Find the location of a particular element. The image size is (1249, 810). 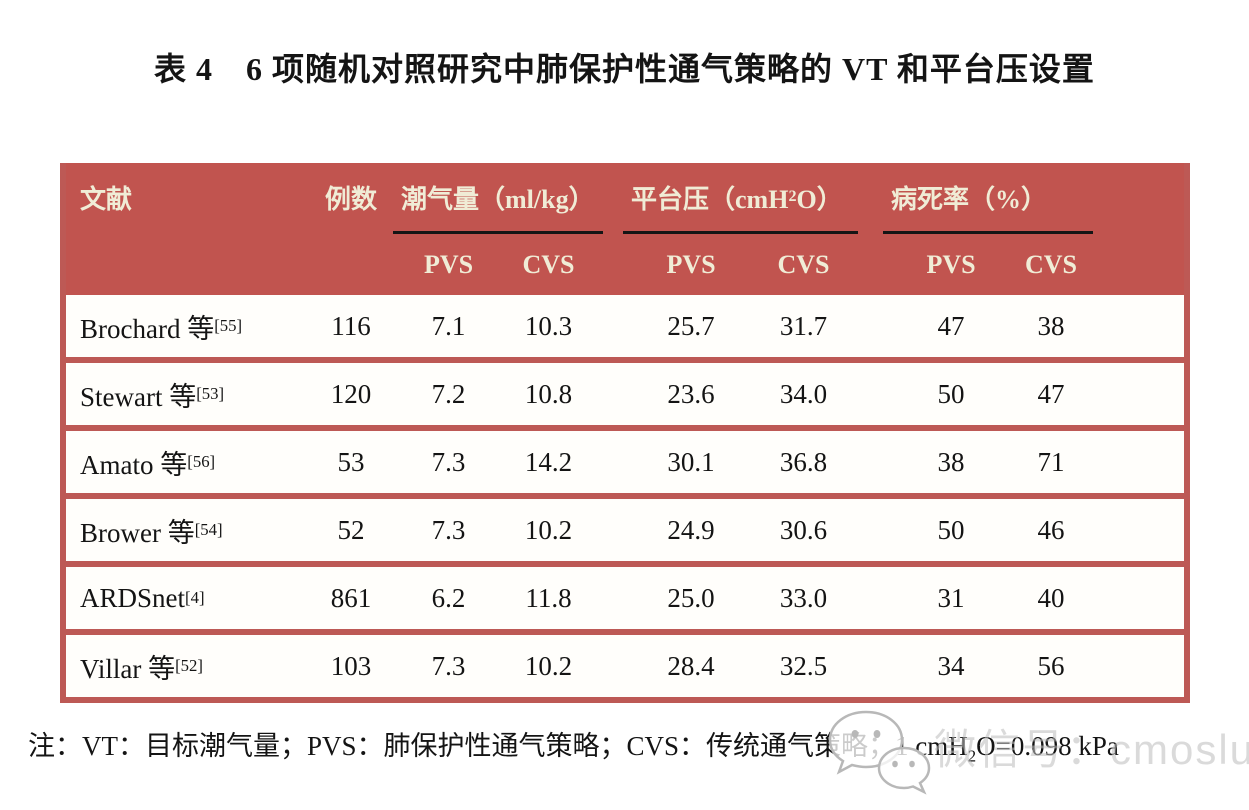

cell-reference: Brochard 等 [55] is located at coordinates (183, 326).